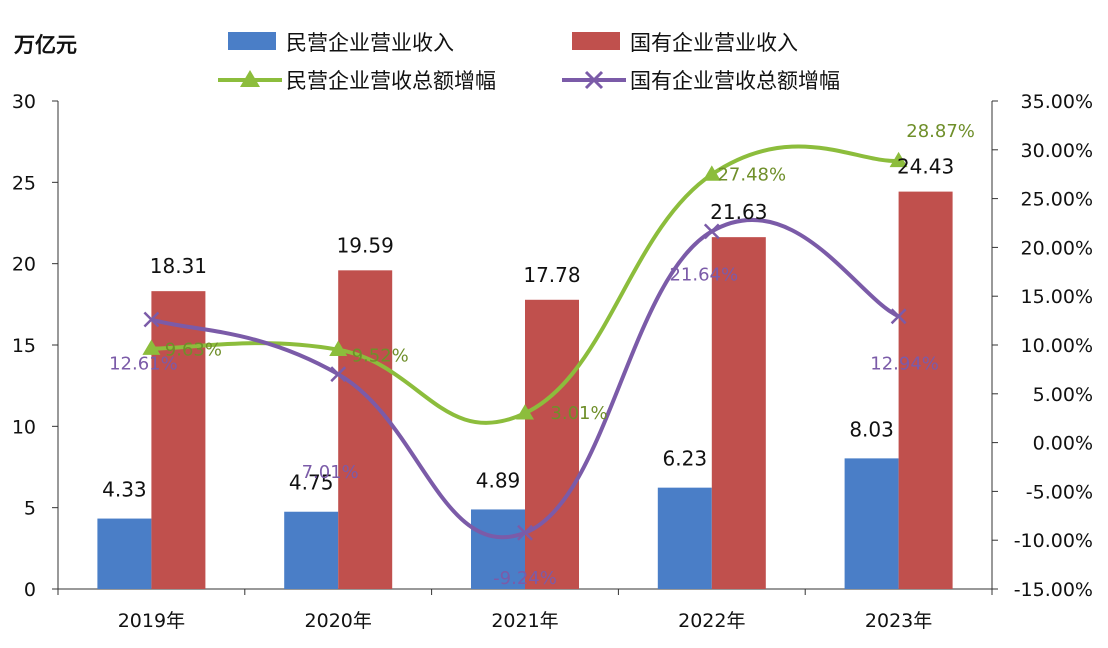 This screenshot has width=1108, height=648. Describe the element at coordinates (898, 621) in the screenshot. I see `x-tick-label: 2023年` at that location.